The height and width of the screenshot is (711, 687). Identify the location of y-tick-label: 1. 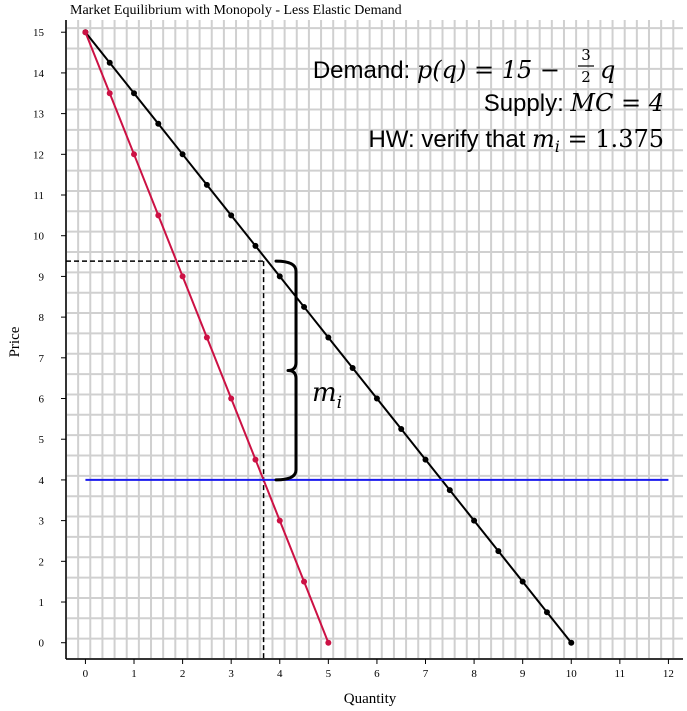
(42, 603).